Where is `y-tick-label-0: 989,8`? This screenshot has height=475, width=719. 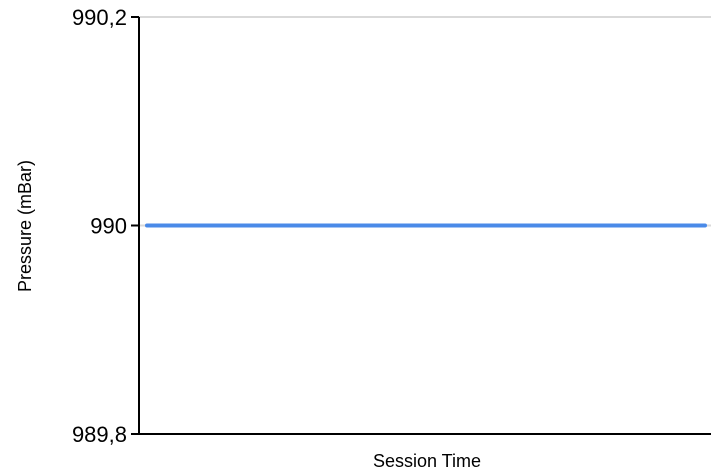 y-tick-label-0: 989,8 is located at coordinates (99, 434).